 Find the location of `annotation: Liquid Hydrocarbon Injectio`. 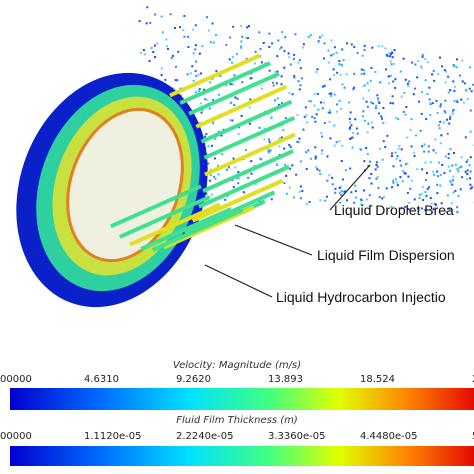

annotation: Liquid Hydrocarbon Injectio is located at coordinates (361, 297).